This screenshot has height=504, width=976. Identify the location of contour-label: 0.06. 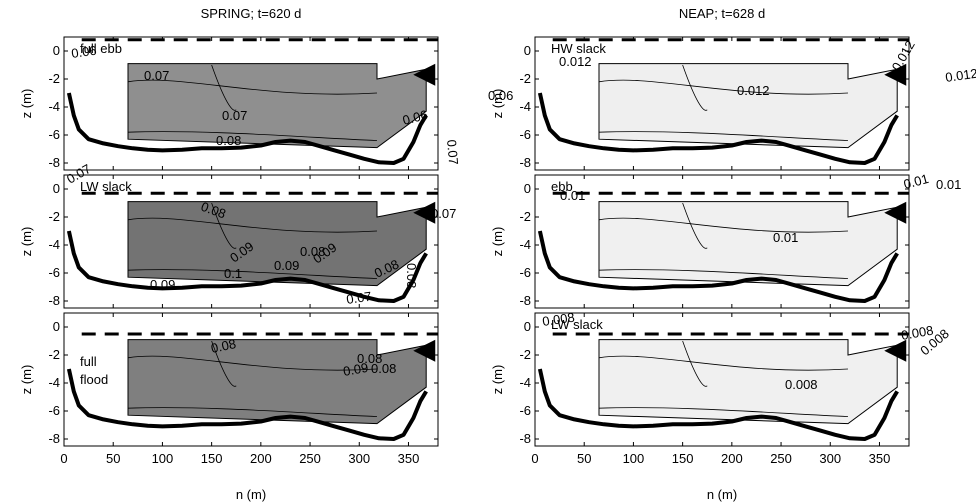
(83, 52).